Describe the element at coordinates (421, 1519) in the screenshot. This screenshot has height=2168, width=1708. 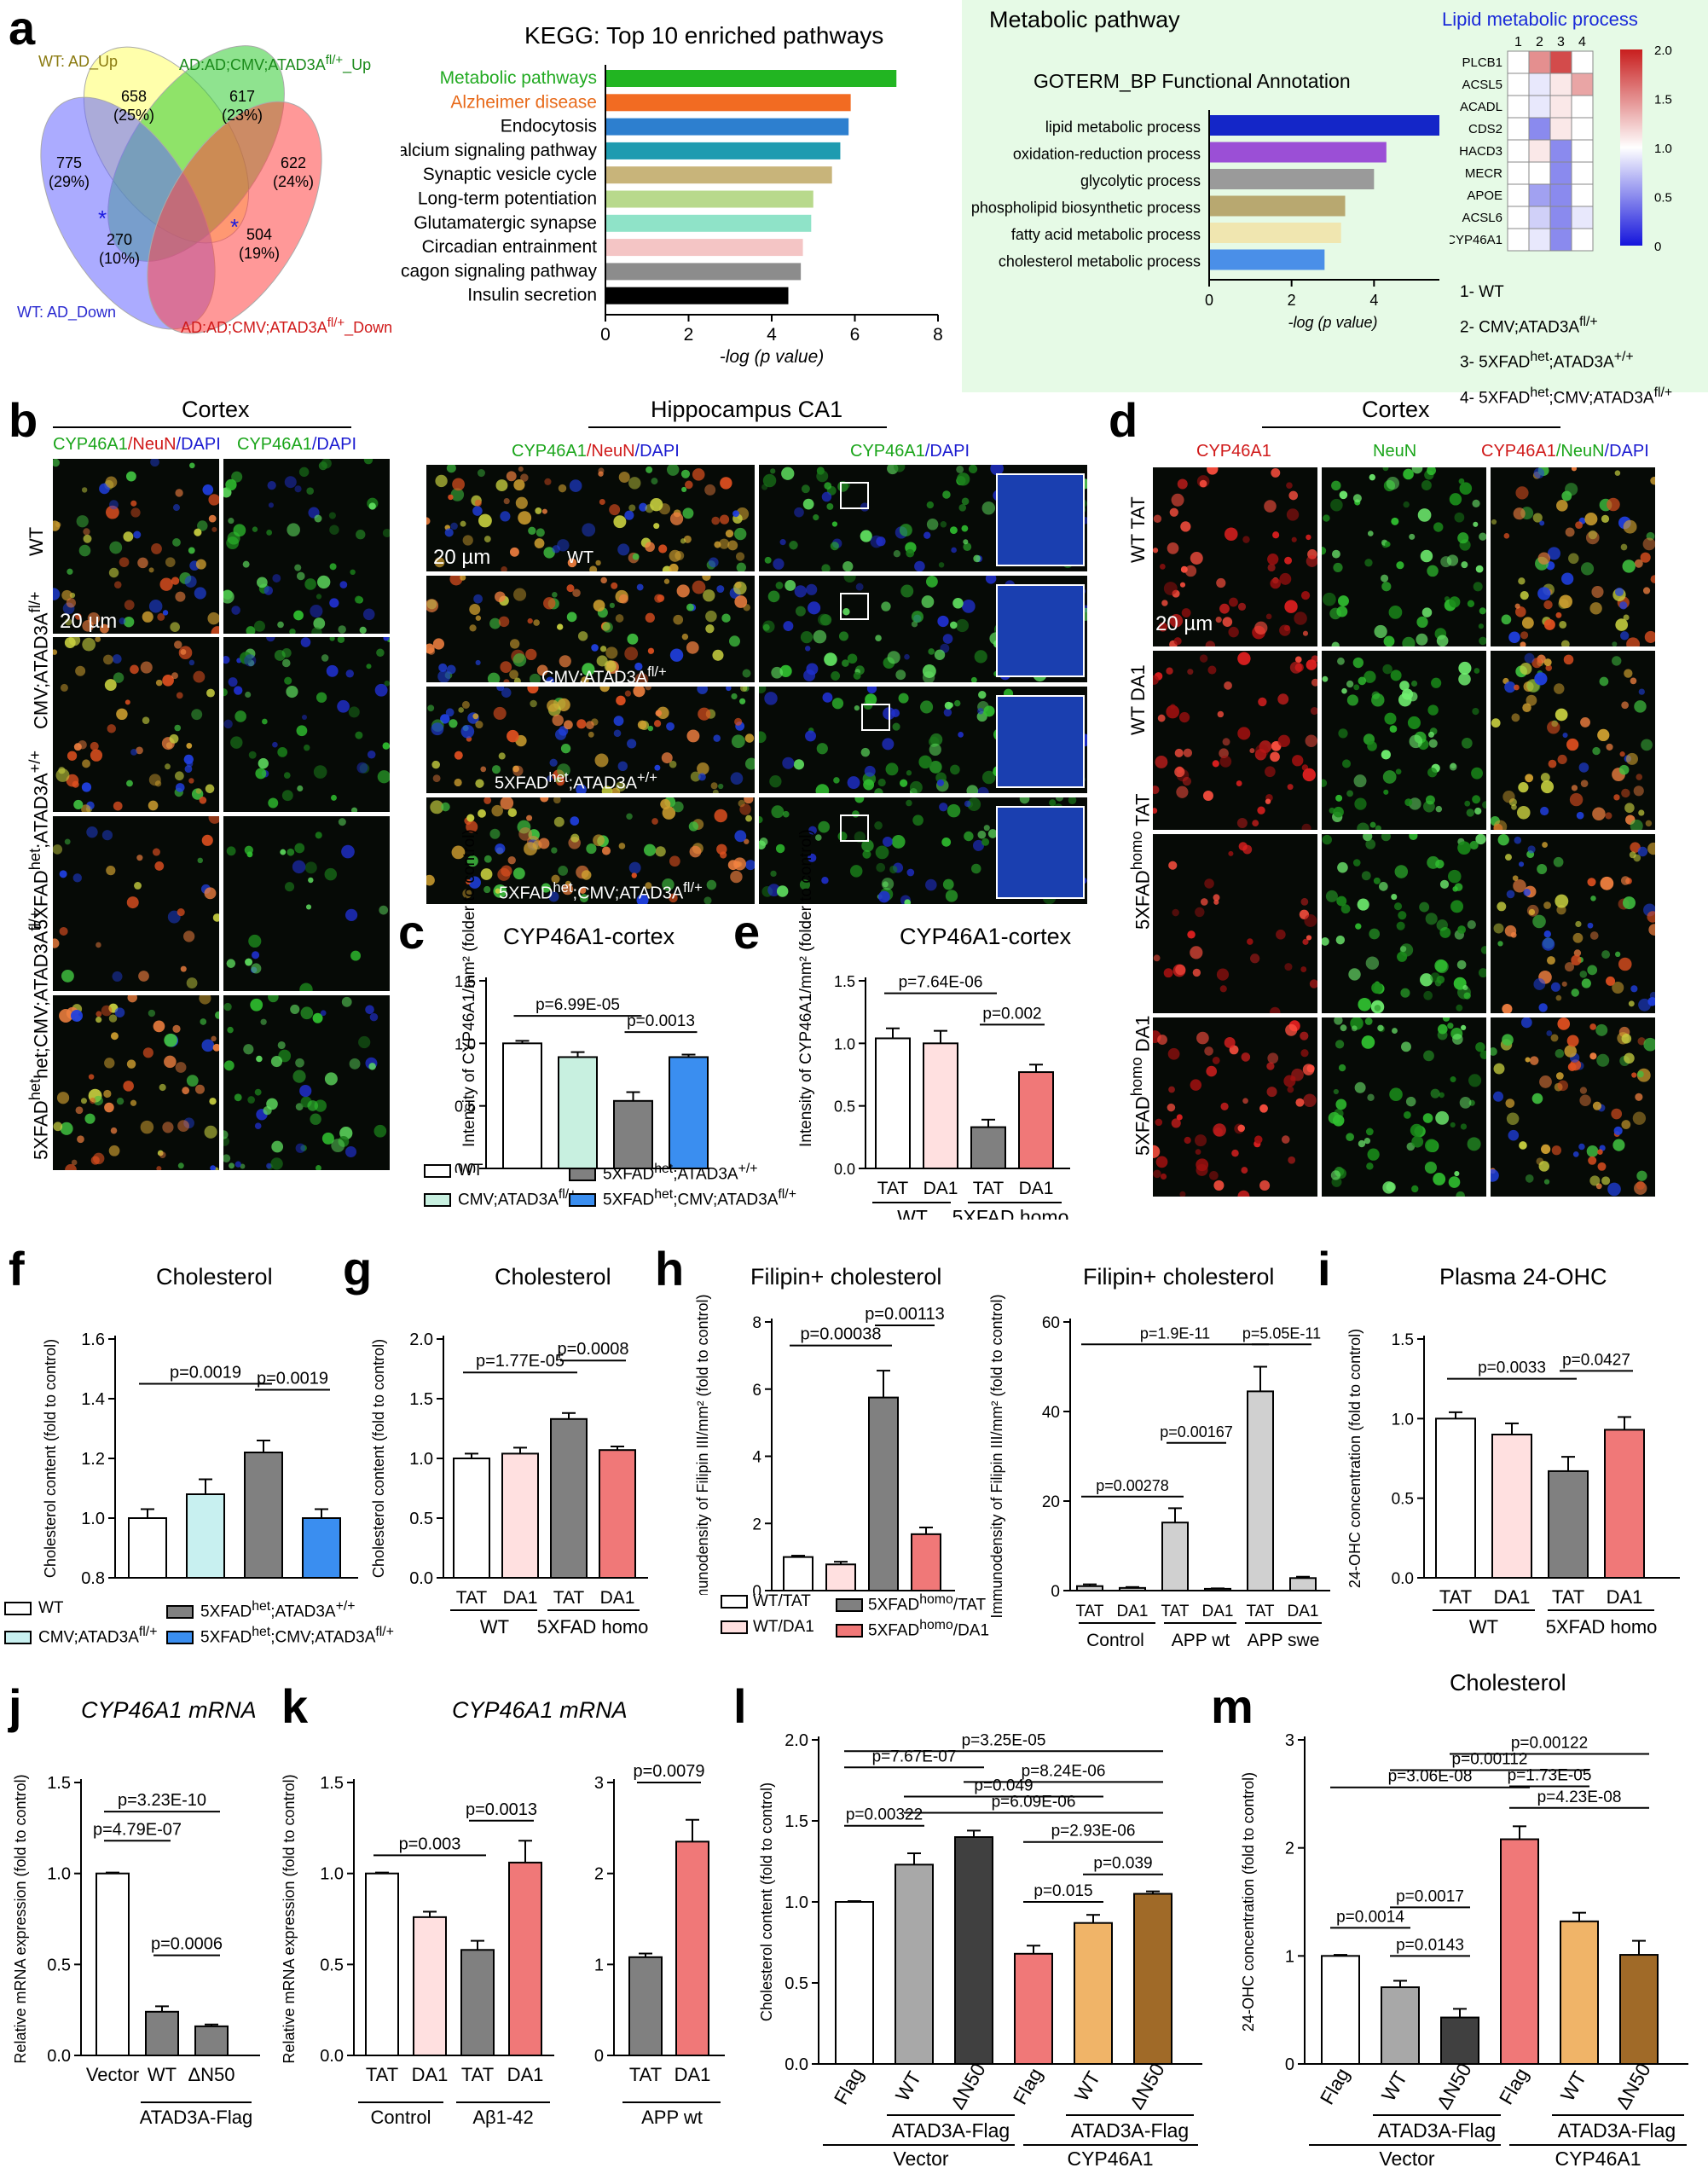
I see `y-tick-label-g-0.5: 0.5` at that location.